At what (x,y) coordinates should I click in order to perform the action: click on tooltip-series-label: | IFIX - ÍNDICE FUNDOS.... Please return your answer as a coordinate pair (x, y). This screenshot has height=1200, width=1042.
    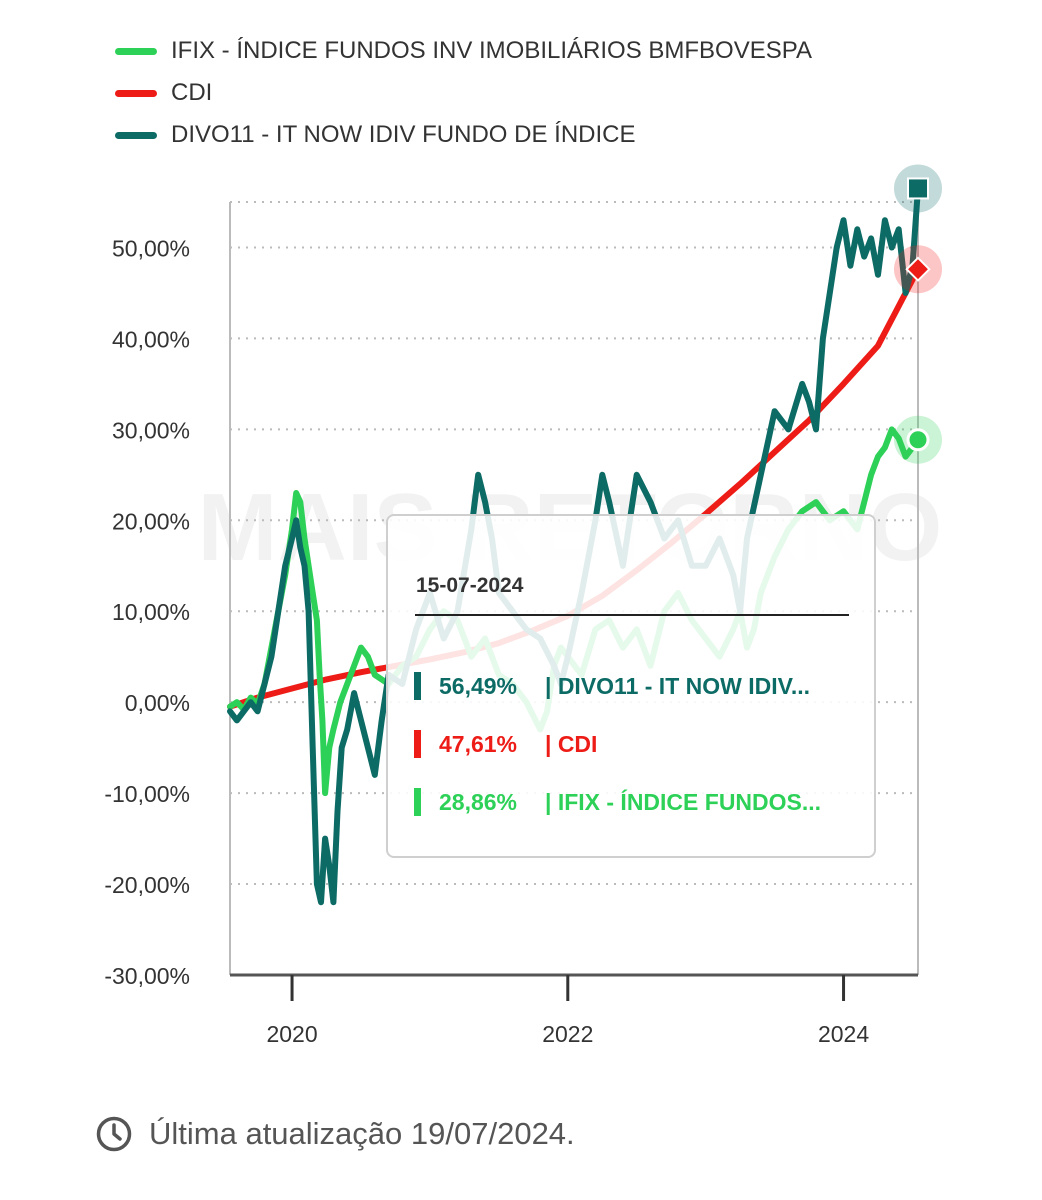
    Looking at the image, I should click on (683, 801).